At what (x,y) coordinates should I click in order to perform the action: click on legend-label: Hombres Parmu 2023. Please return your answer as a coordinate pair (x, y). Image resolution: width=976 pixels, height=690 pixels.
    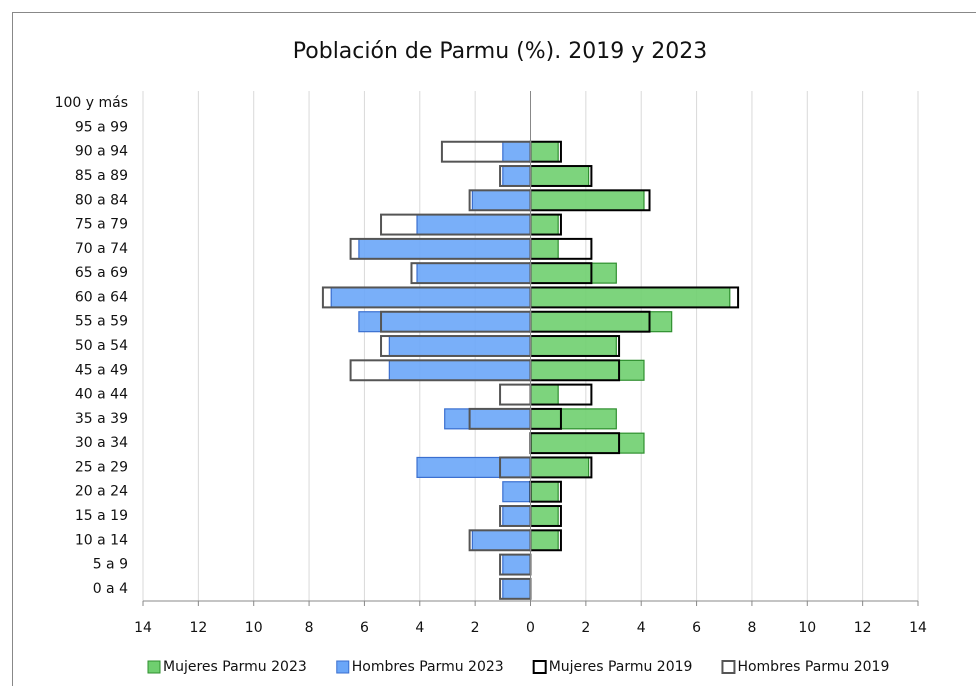
    Looking at the image, I should click on (428, 667).